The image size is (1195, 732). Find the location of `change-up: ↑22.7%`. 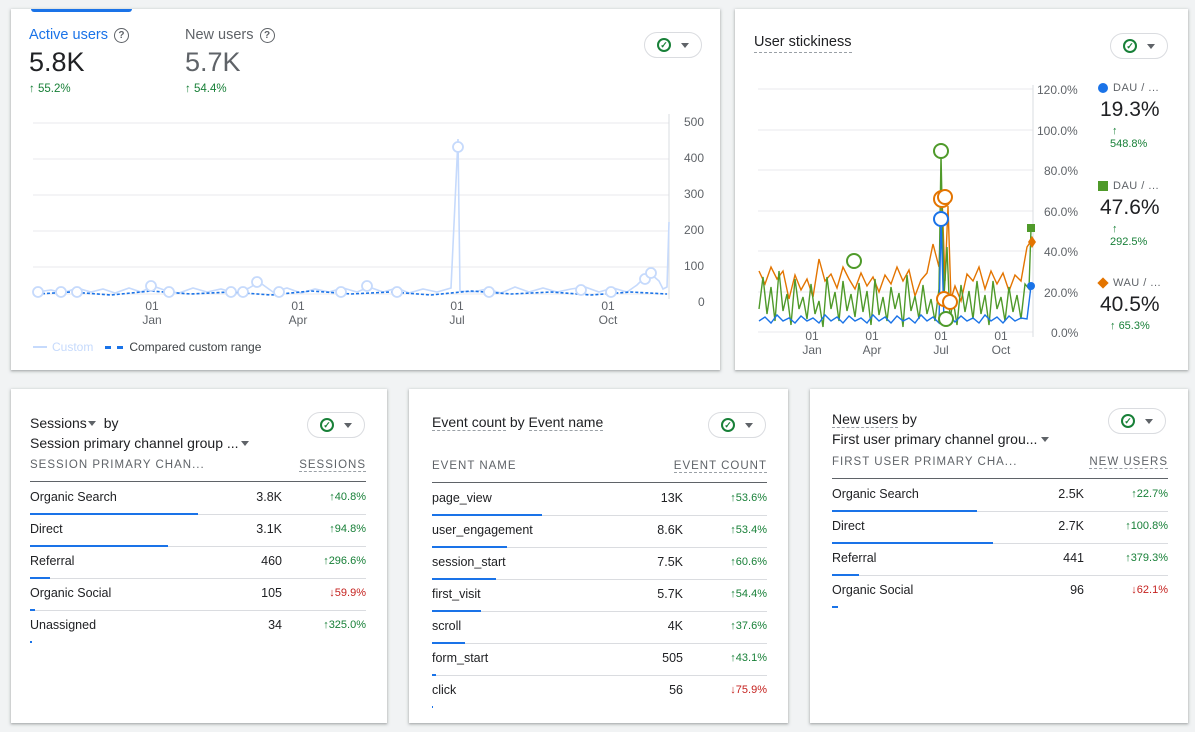

change-up: ↑22.7% is located at coordinates (1149, 494).